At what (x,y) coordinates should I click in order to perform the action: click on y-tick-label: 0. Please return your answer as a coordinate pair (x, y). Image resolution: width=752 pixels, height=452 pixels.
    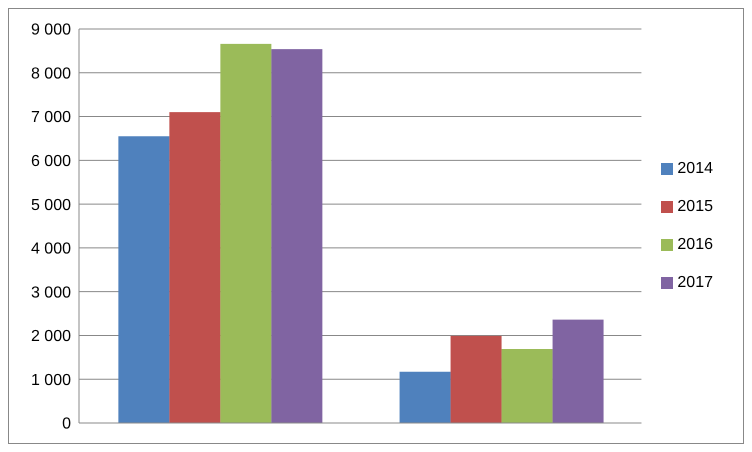
    Looking at the image, I should click on (67, 424).